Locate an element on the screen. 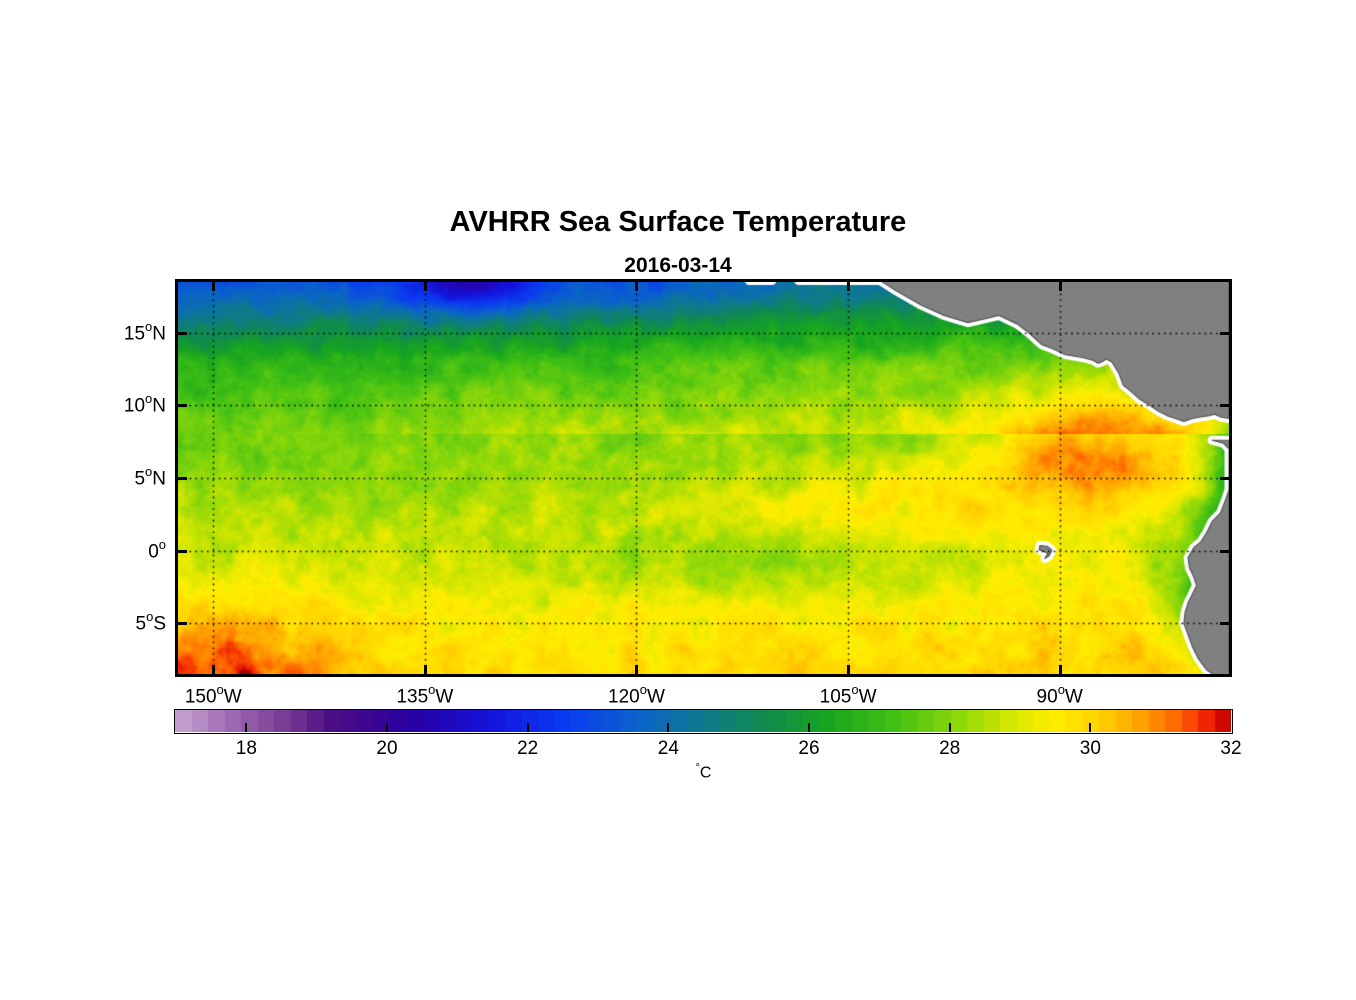  y-axis-label-4: 5oS is located at coordinates (151, 622).